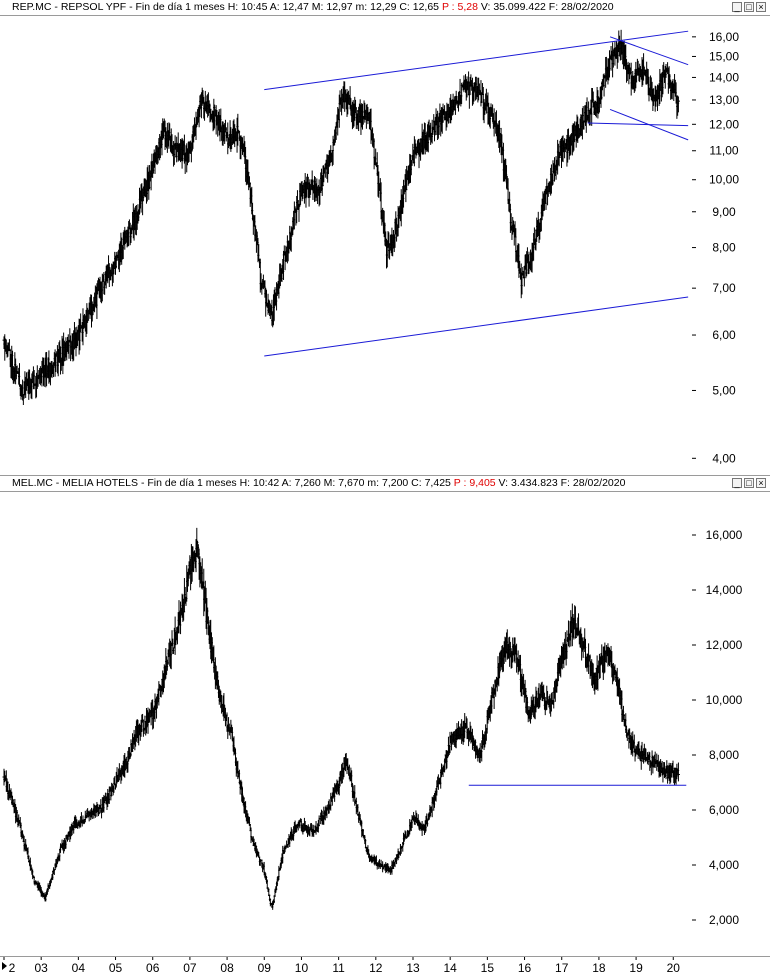 The height and width of the screenshot is (976, 770). What do you see at coordinates (724, 248) in the screenshot?
I see `repsol-ytick-label: 8,00` at bounding box center [724, 248].